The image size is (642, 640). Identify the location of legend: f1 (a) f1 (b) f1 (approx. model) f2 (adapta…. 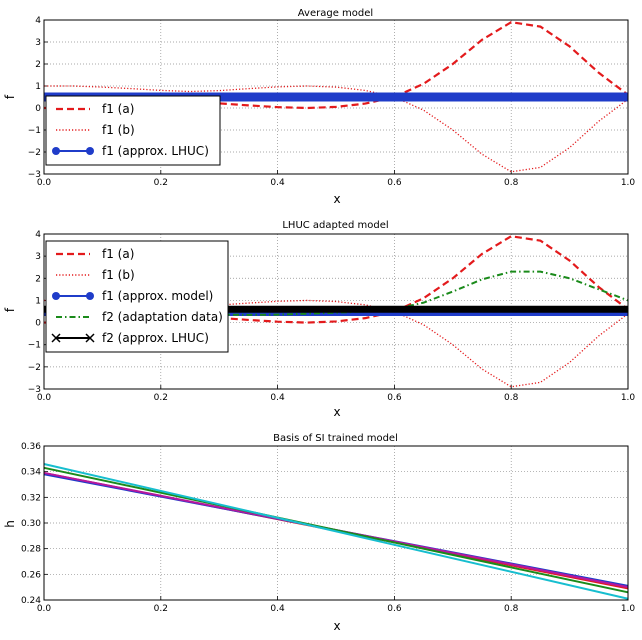
(137, 296).